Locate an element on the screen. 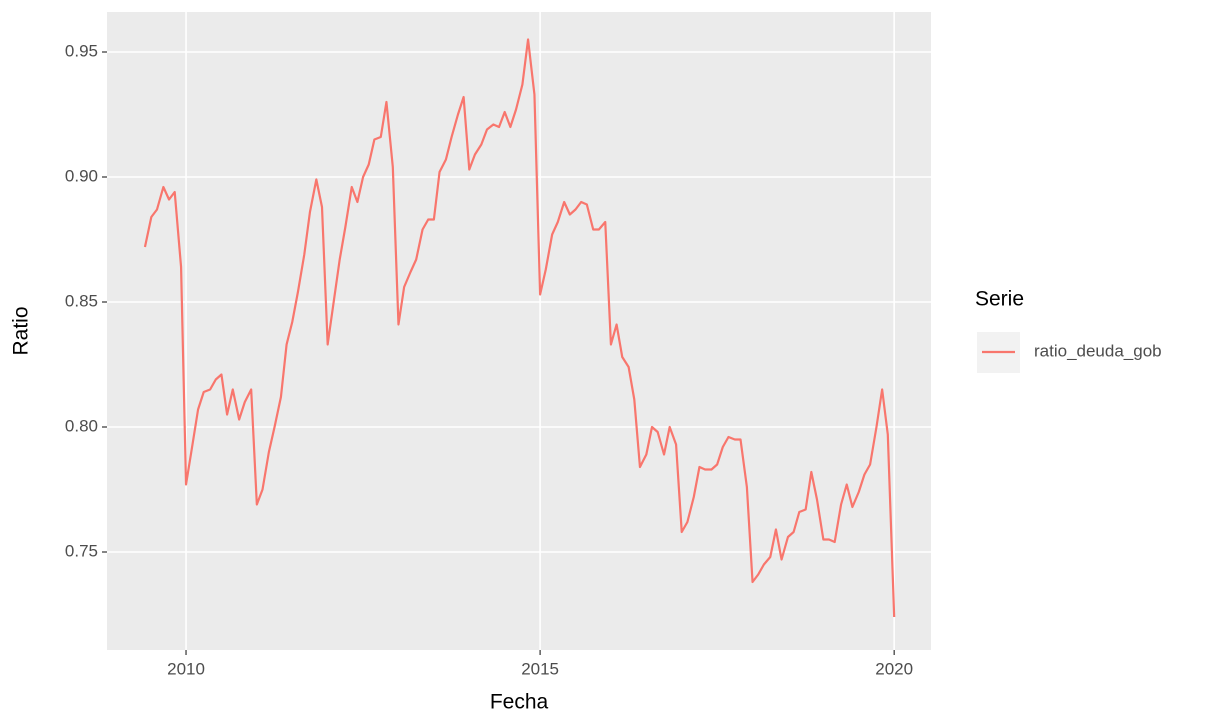 Image resolution: width=1217 pixels, height=716 pixels. x-tick-label: 2015 is located at coordinates (540, 668).